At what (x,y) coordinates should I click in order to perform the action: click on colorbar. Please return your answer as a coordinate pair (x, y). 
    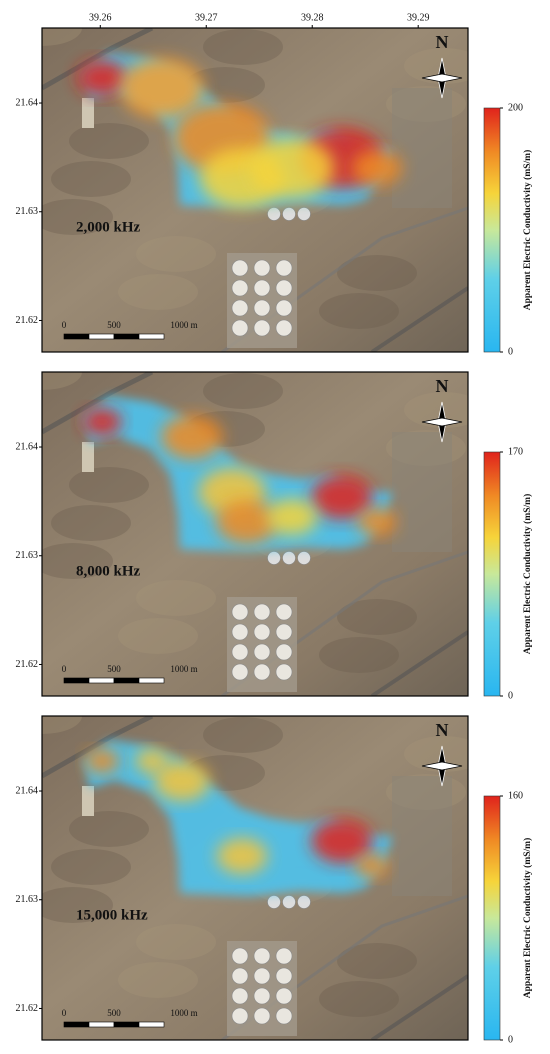
    Looking at the image, I should click on (492, 918).